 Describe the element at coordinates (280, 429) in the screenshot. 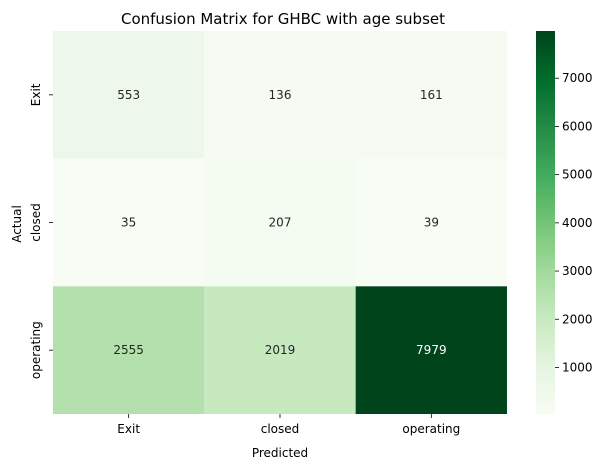

I see `x-tick-label: closed` at that location.